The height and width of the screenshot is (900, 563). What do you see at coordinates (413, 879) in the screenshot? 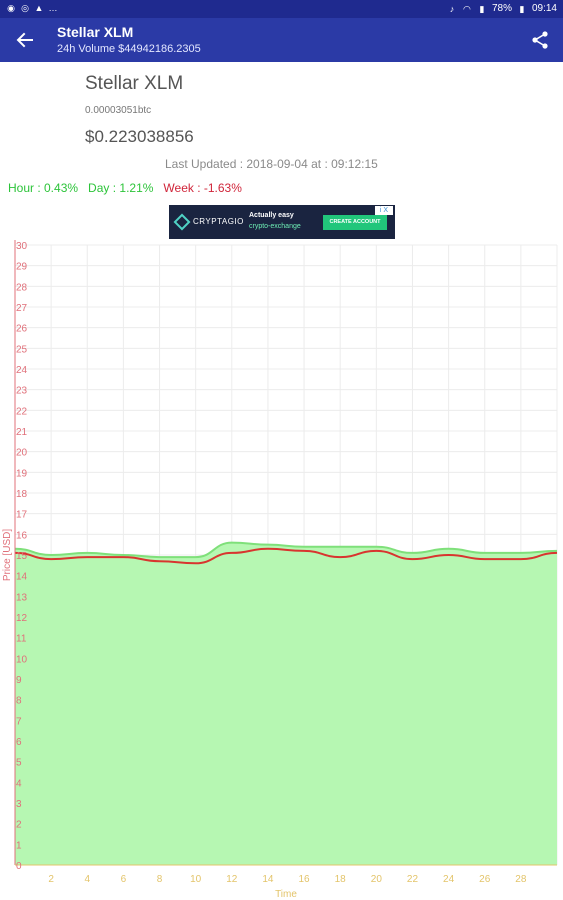
I see `x-tick-label: 22` at bounding box center [413, 879].